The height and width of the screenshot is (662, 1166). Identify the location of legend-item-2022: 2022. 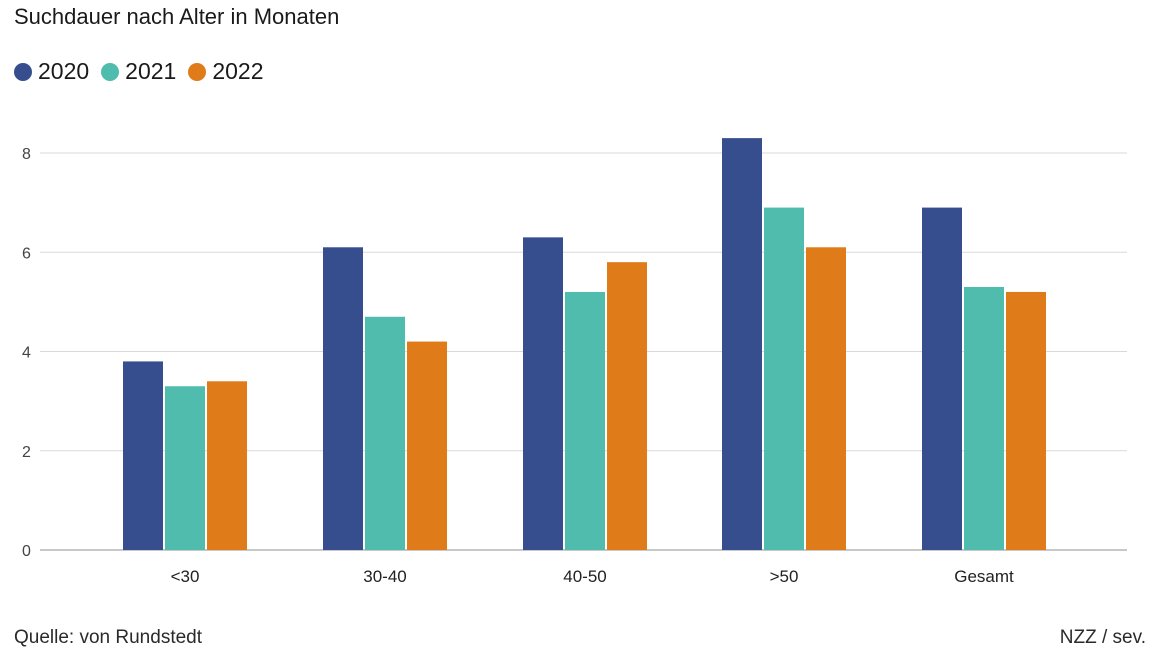
(226, 71).